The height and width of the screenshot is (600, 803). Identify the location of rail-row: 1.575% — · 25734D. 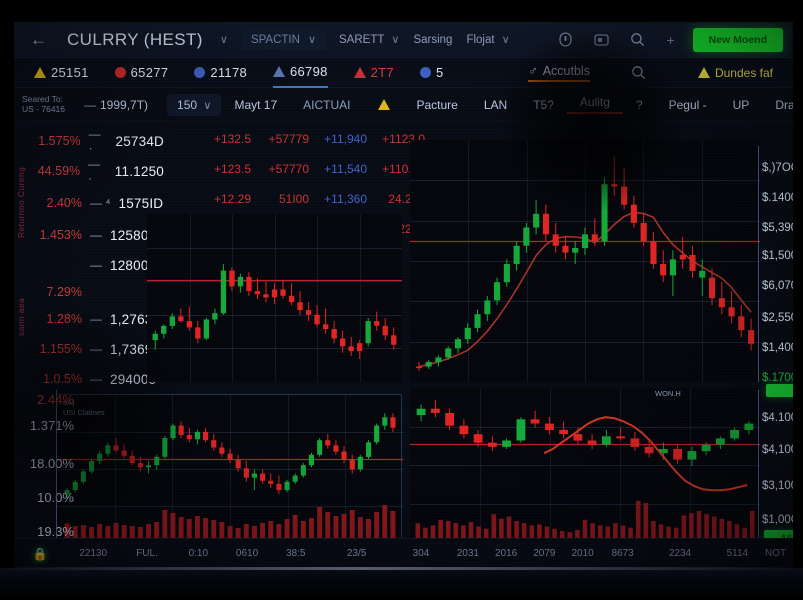
(89, 141).